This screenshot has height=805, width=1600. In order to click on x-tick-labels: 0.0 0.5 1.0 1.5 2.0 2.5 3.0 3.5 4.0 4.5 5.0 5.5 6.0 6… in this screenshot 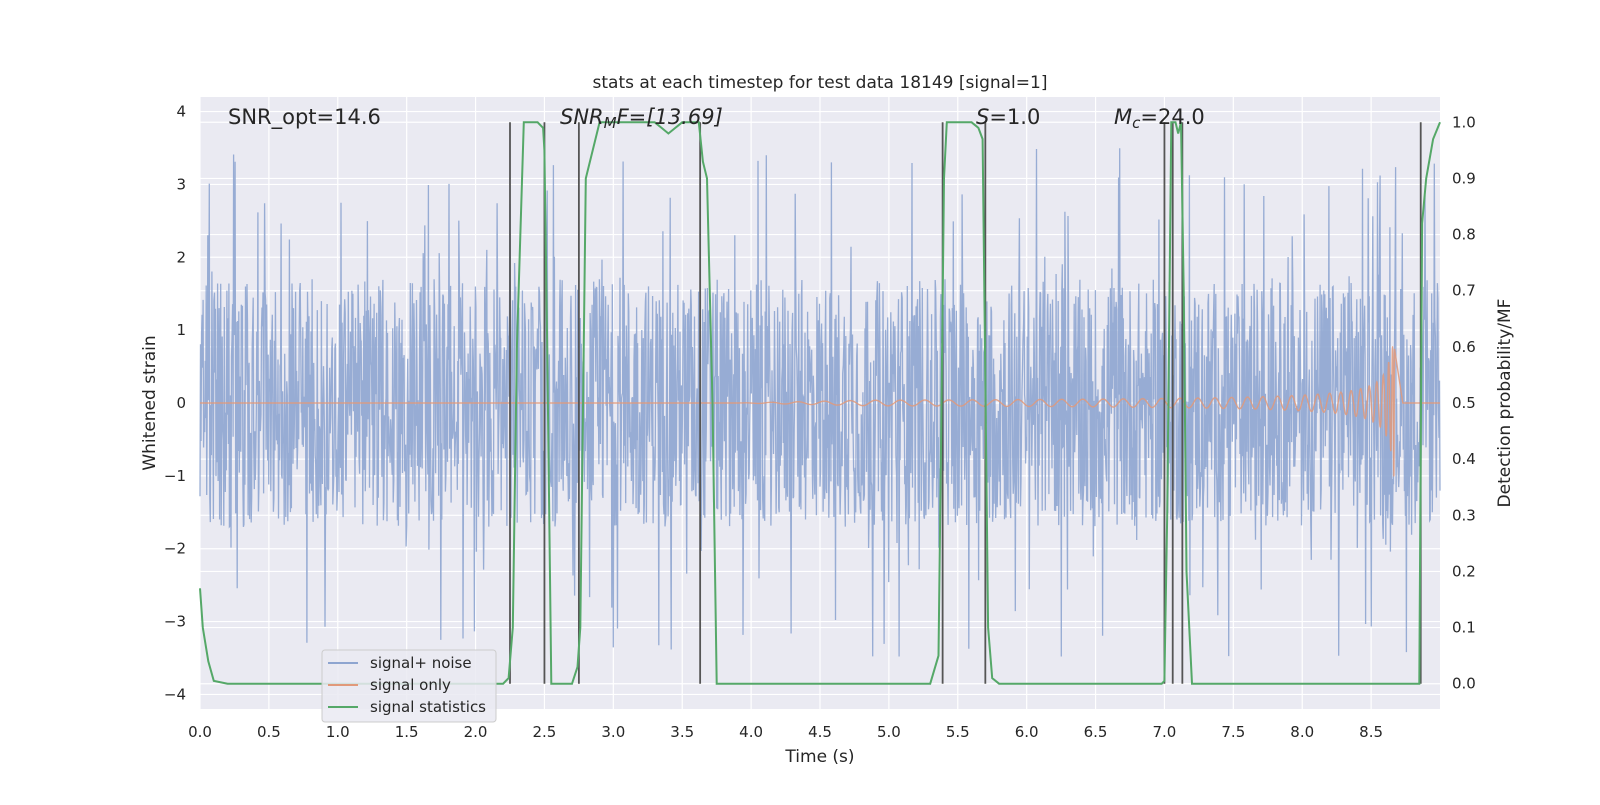, I will do `click(785, 732)`.